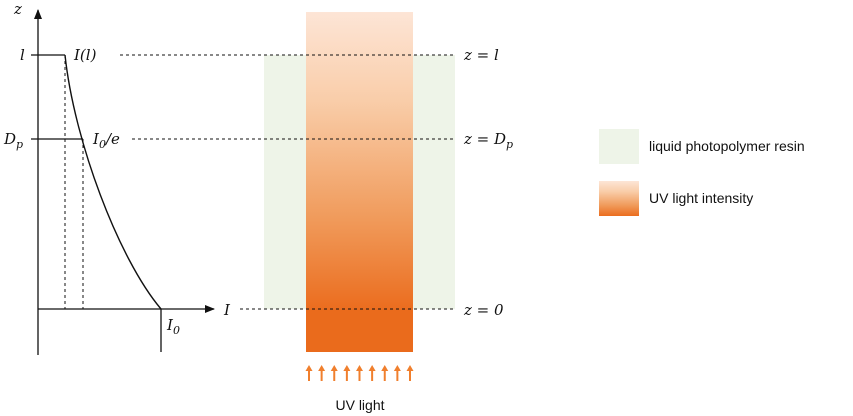 The height and width of the screenshot is (416, 853). I want to click on level-label-middle: z = Dp, so click(488, 140).